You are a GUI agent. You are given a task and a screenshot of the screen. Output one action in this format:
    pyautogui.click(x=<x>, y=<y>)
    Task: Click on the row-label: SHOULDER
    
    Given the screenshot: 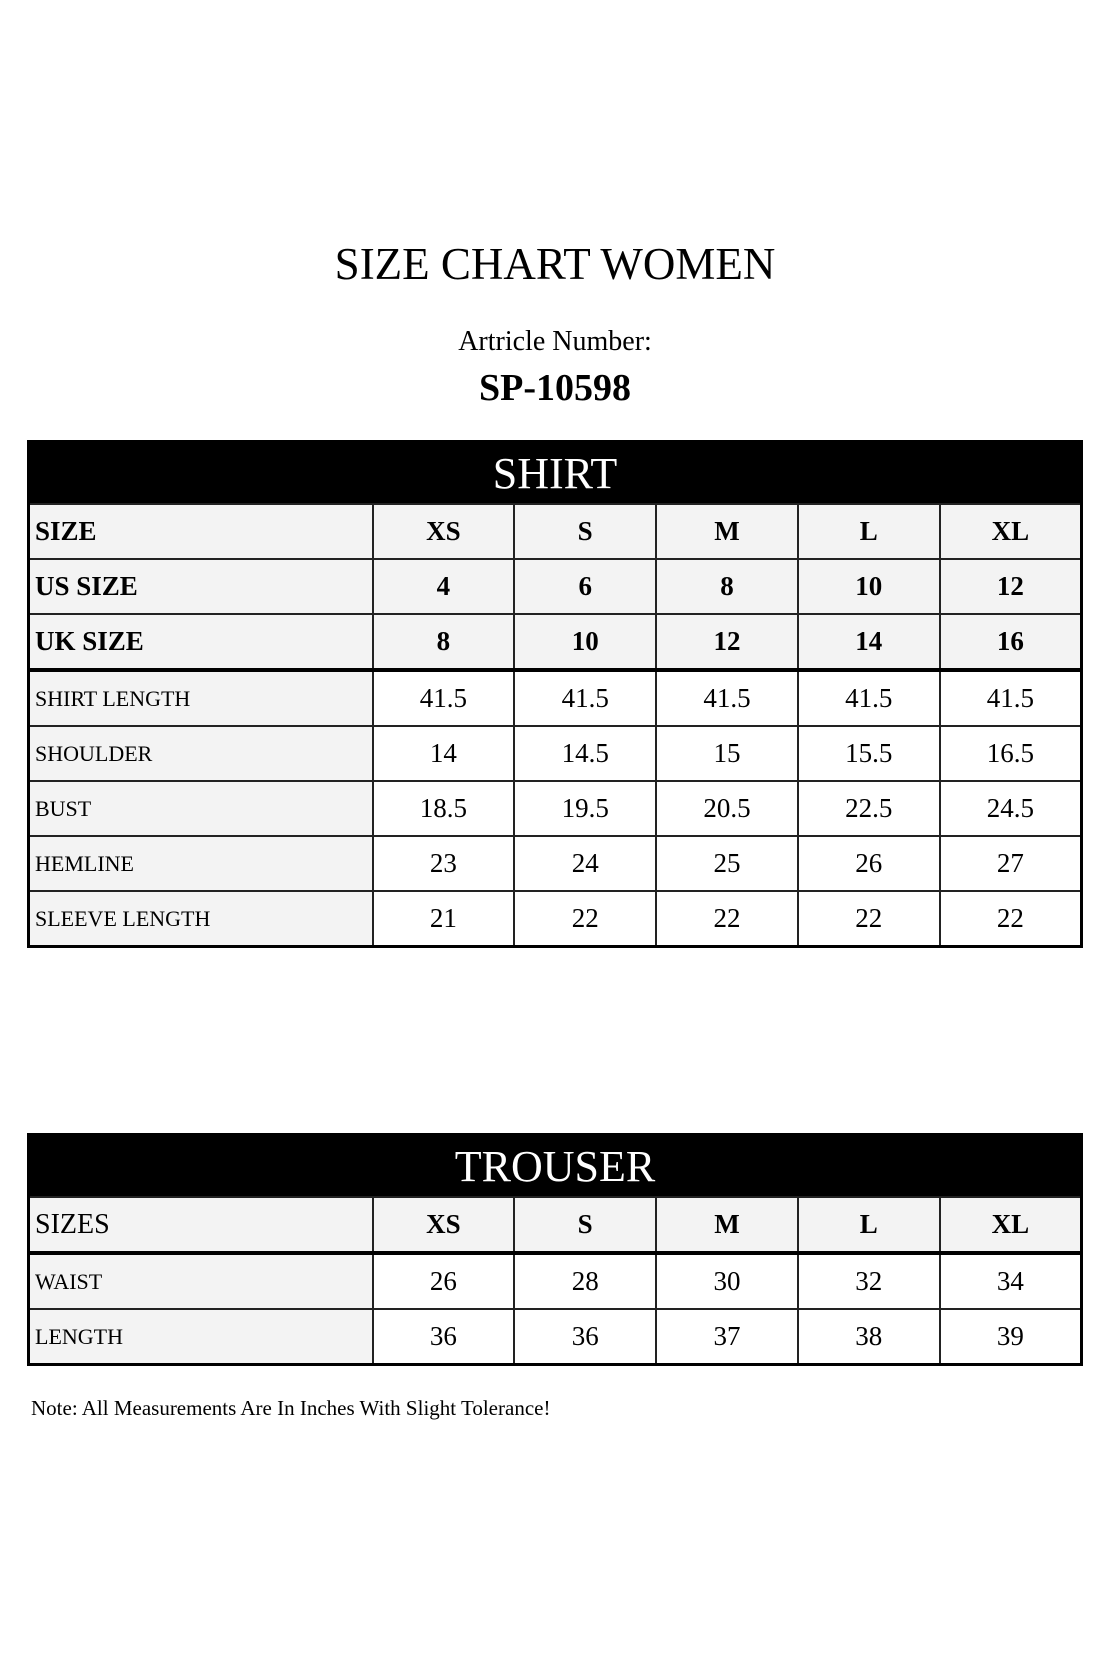 What is the action you would take?
    pyautogui.click(x=200, y=753)
    